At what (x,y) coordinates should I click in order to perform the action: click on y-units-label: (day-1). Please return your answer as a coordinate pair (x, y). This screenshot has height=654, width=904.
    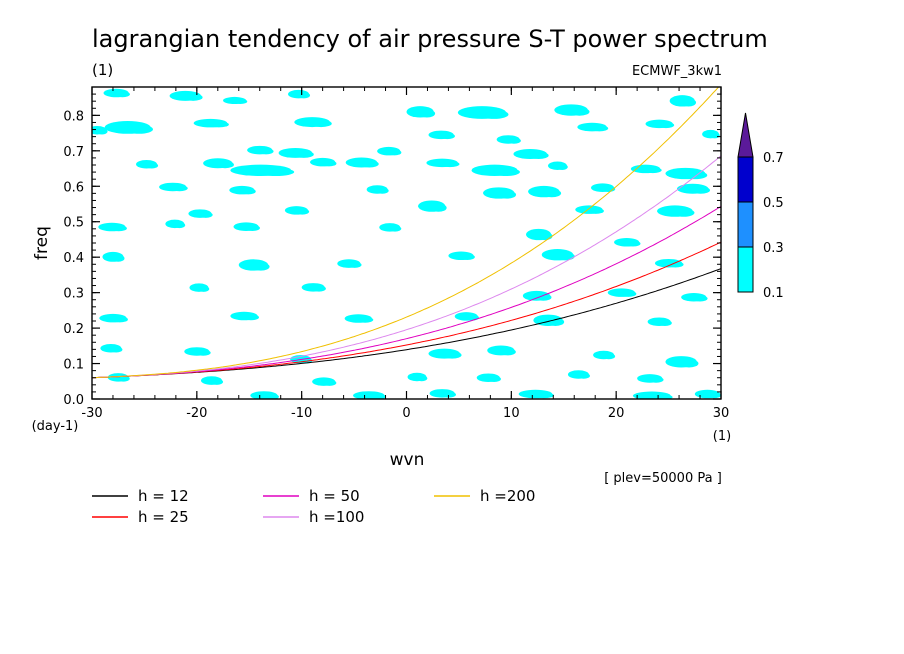
    Looking at the image, I should click on (55, 426).